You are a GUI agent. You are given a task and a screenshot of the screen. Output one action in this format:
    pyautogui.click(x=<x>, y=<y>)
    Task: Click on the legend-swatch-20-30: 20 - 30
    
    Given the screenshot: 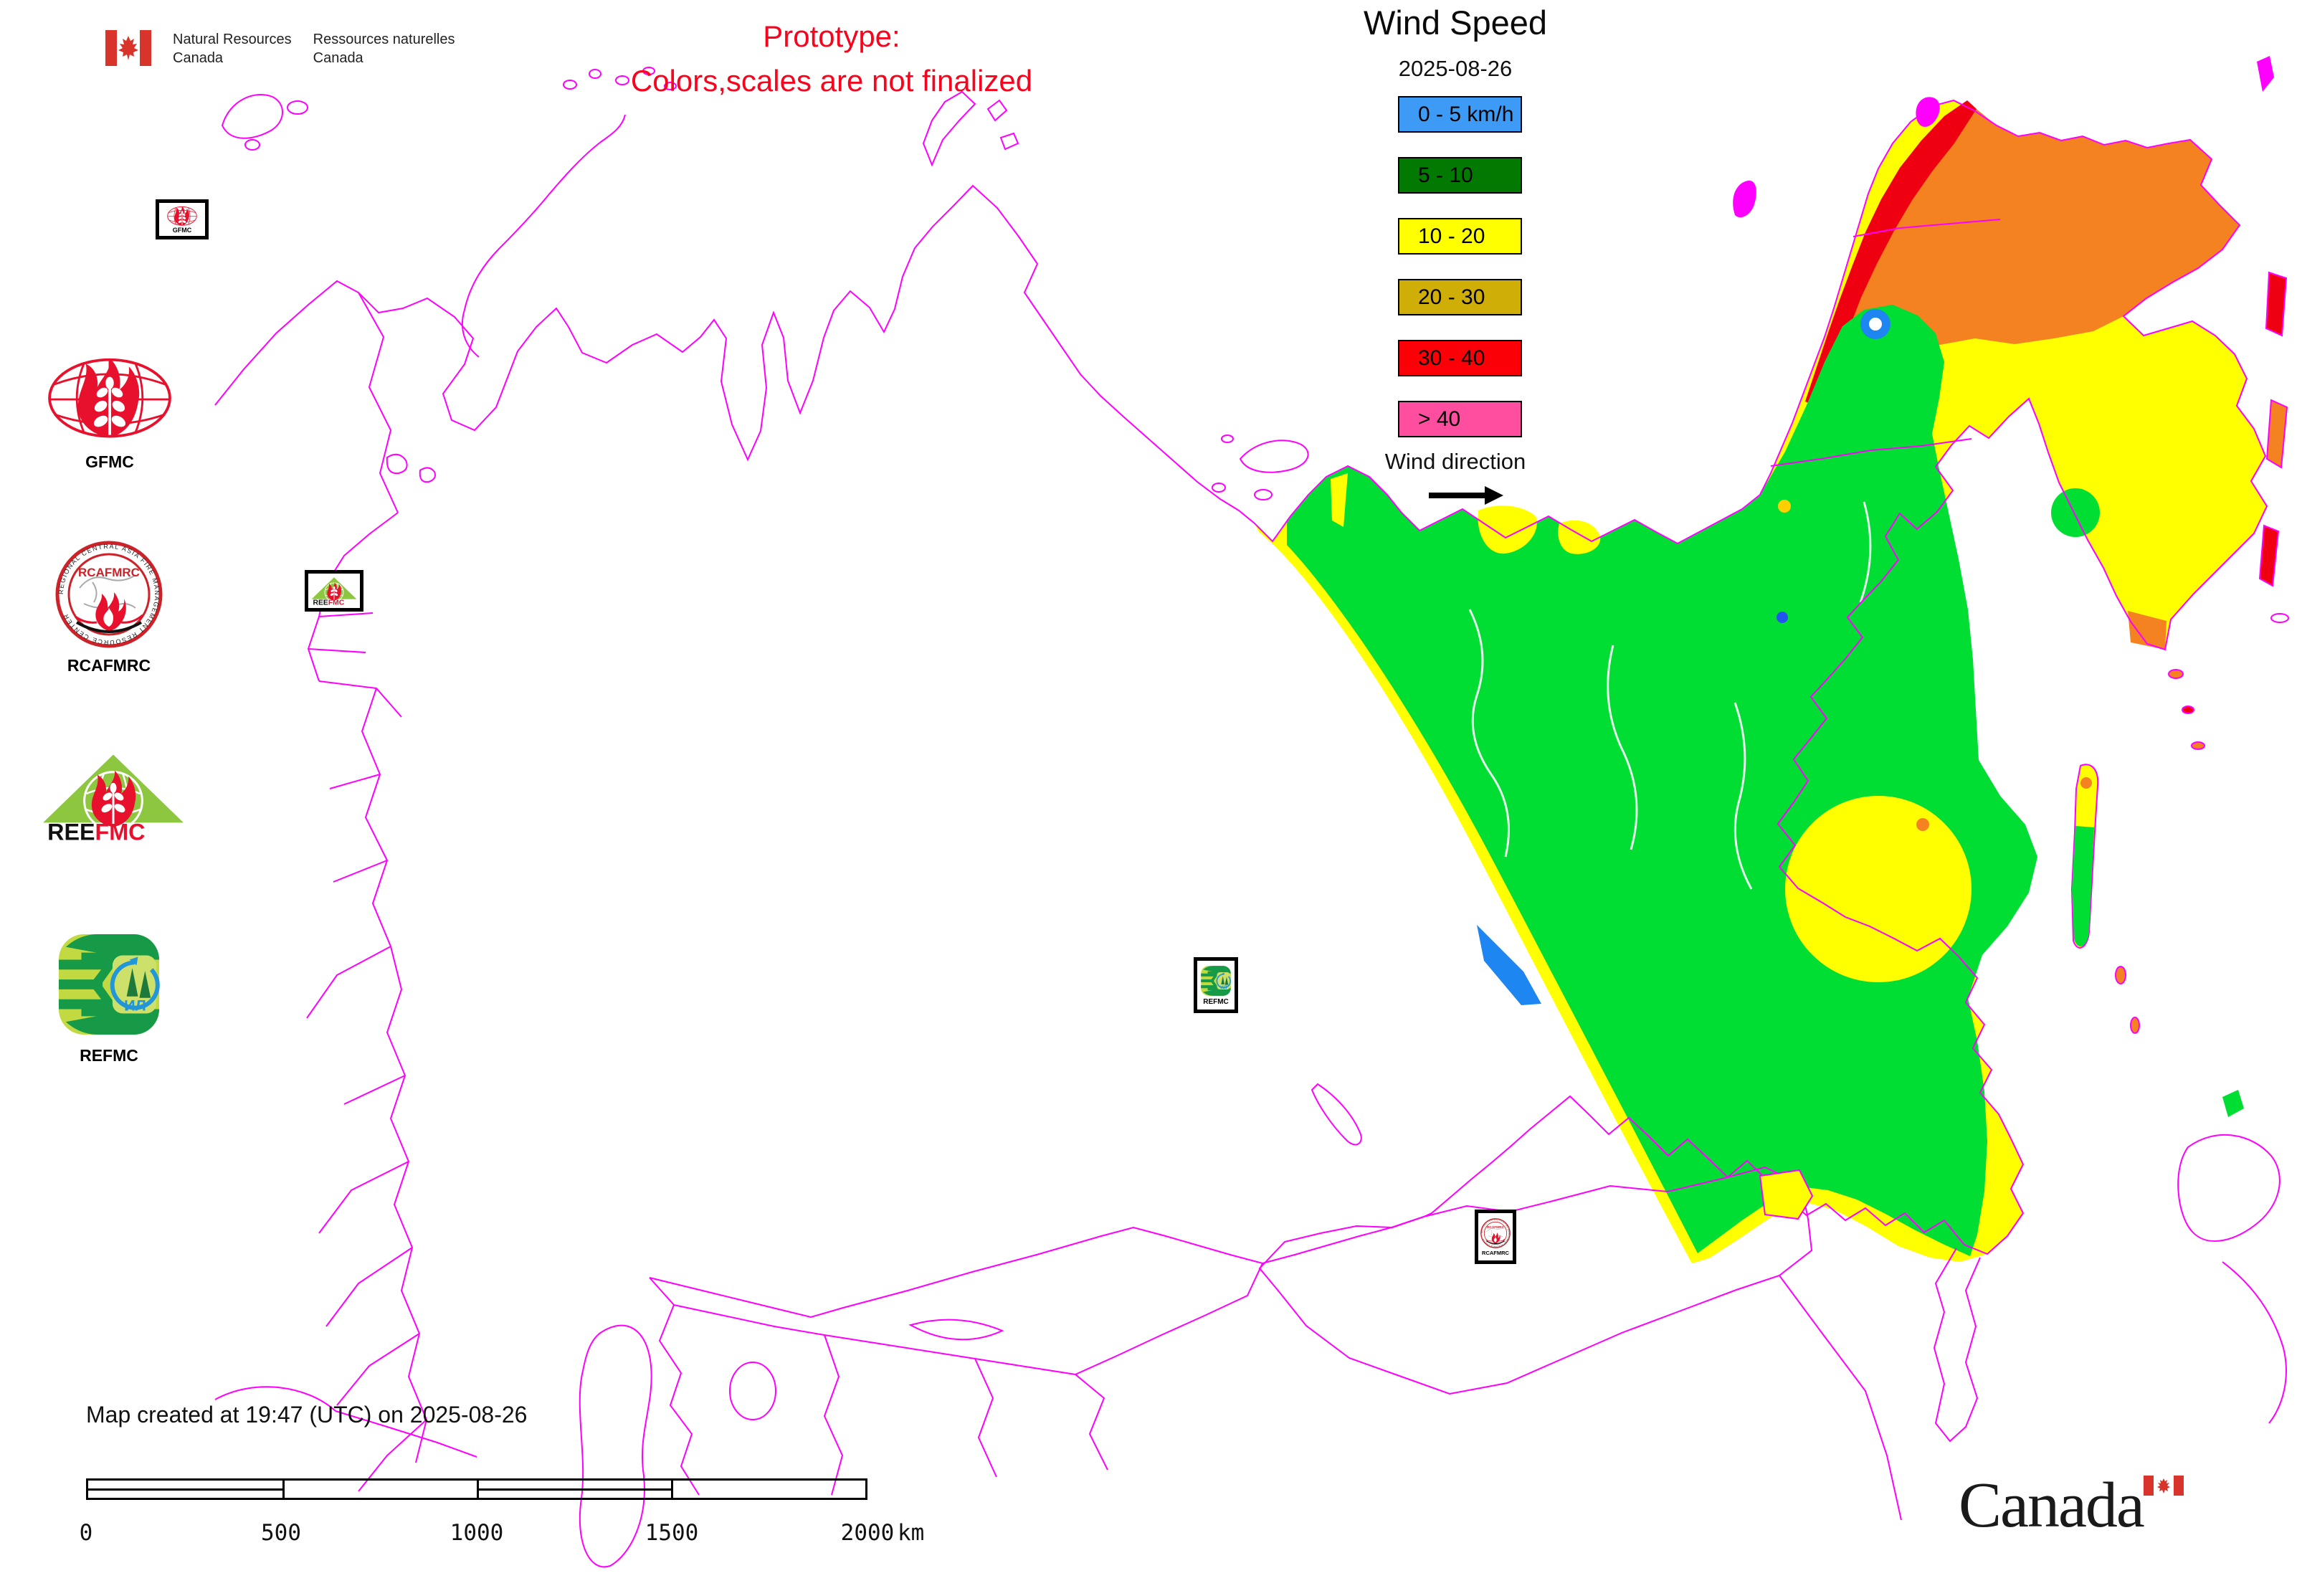 What is the action you would take?
    pyautogui.click(x=1460, y=297)
    